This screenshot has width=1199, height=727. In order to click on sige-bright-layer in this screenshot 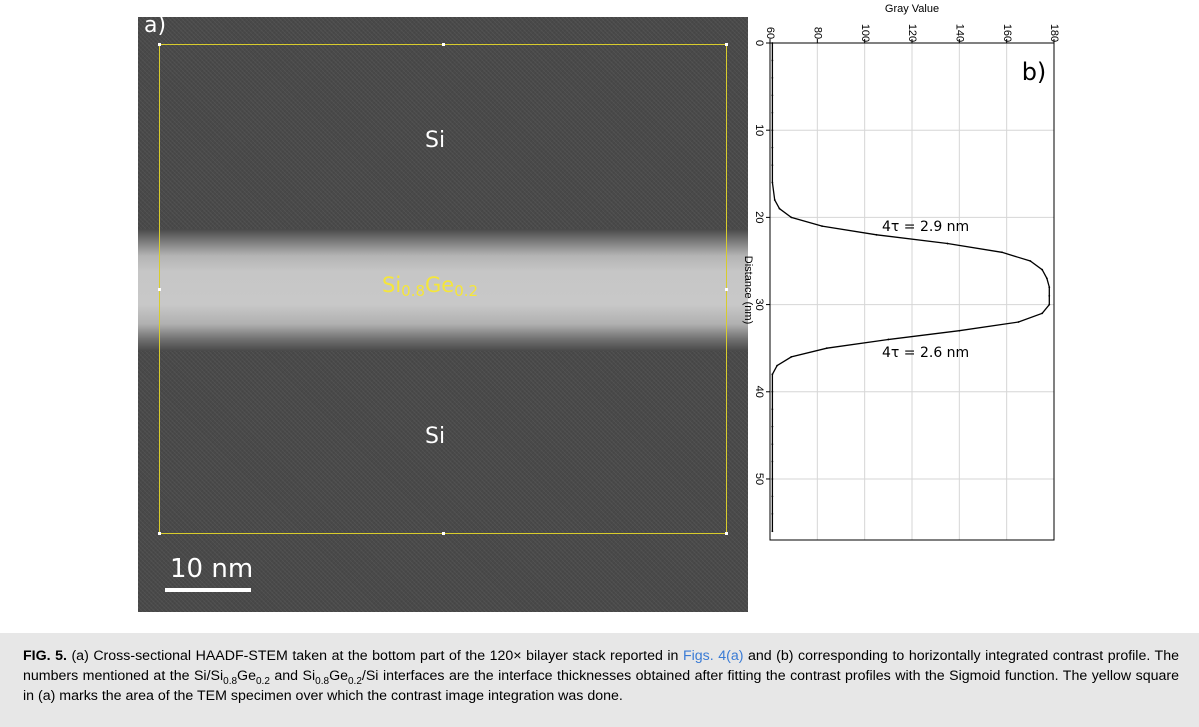, I will do `click(443, 290)`.